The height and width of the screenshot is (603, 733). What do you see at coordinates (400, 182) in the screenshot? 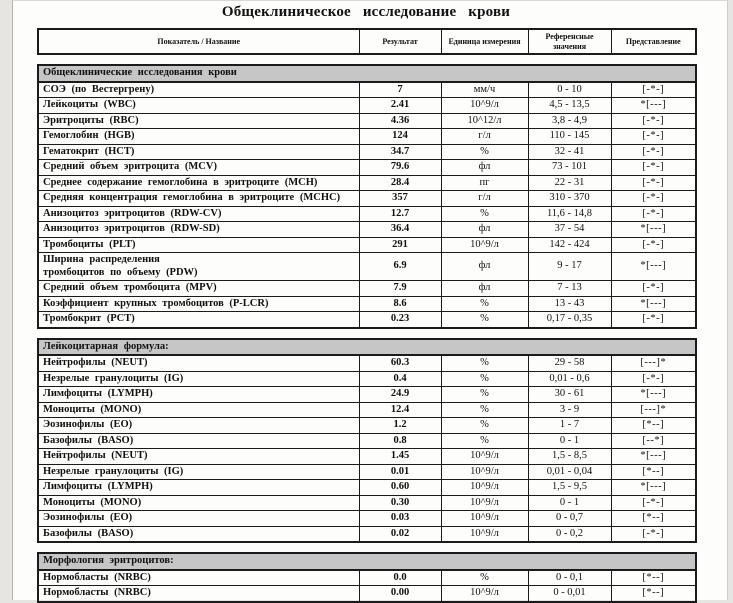
I see `result-cell: 28.4` at bounding box center [400, 182].